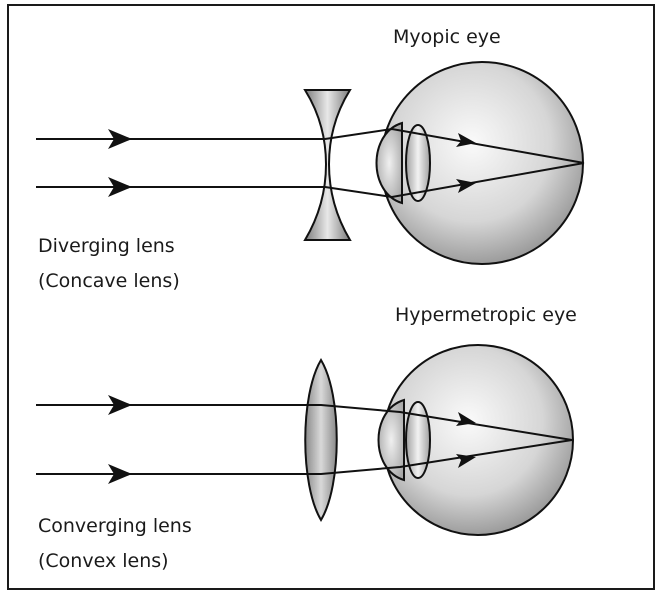 The height and width of the screenshot is (594, 662). Describe the element at coordinates (466, 140) in the screenshot. I see `myopic-arrow-upper-inside` at that location.